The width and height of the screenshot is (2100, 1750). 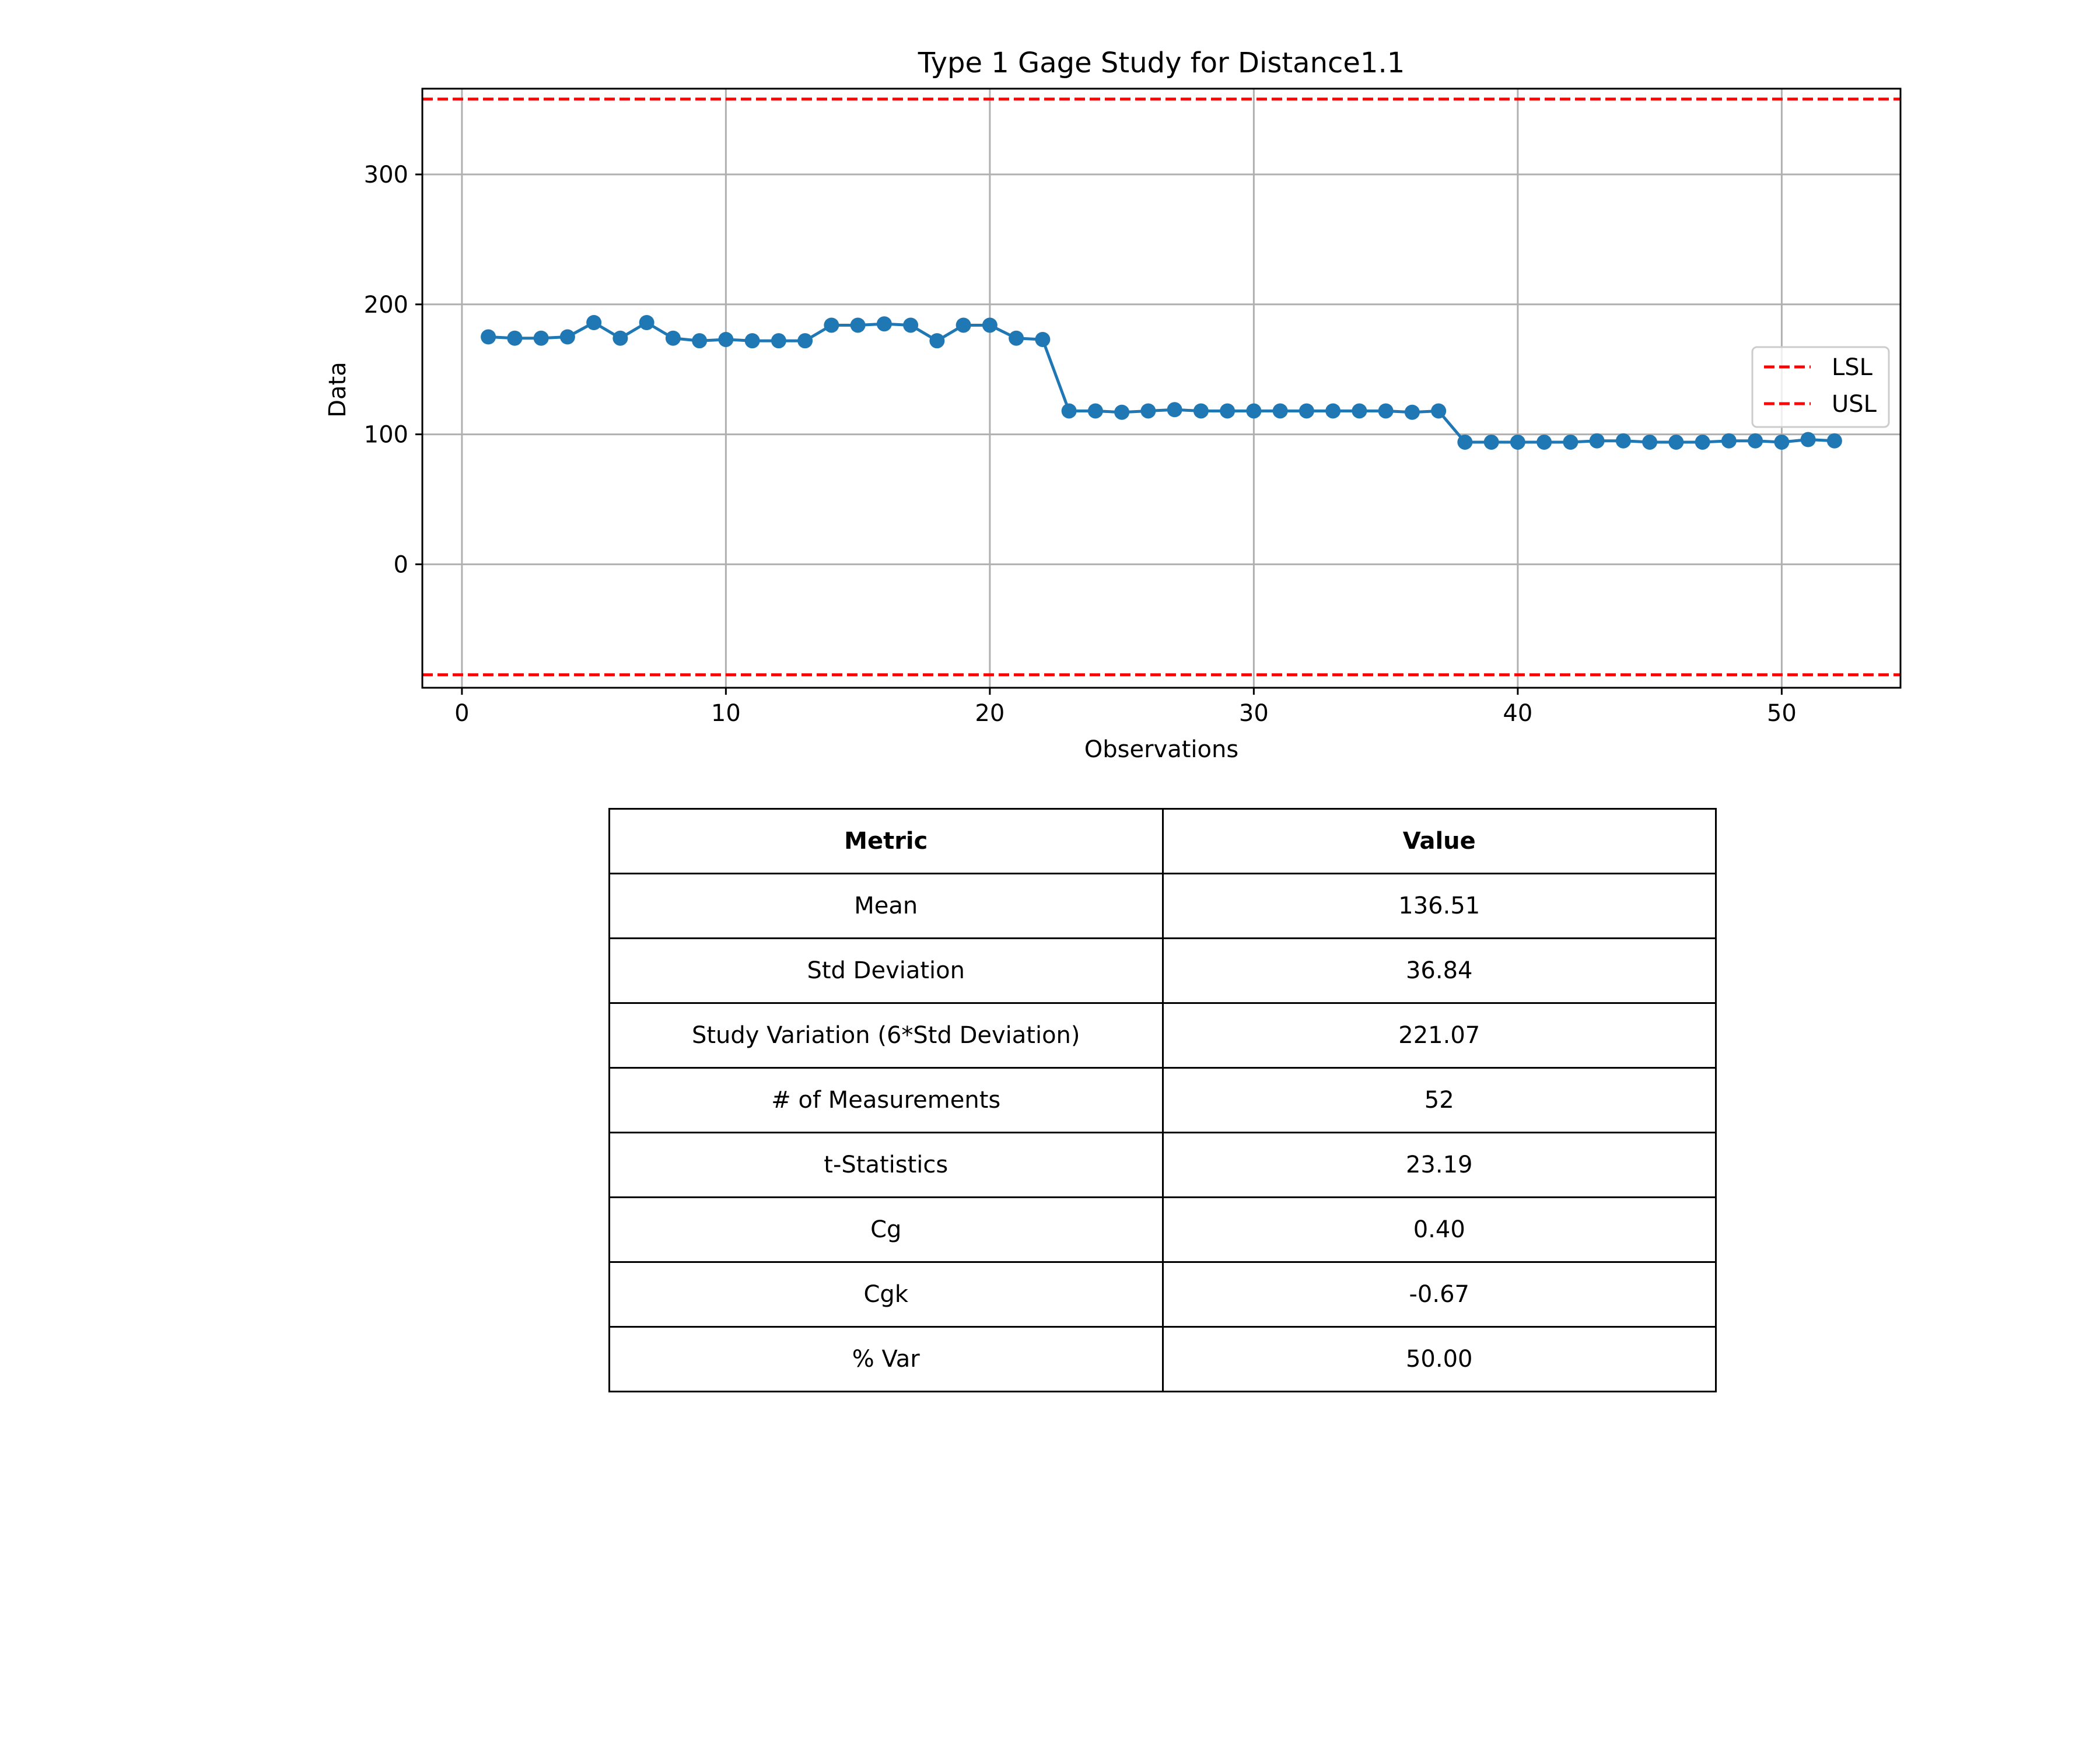 What do you see at coordinates (386, 175) in the screenshot?
I see `y-tick-label: 300` at bounding box center [386, 175].